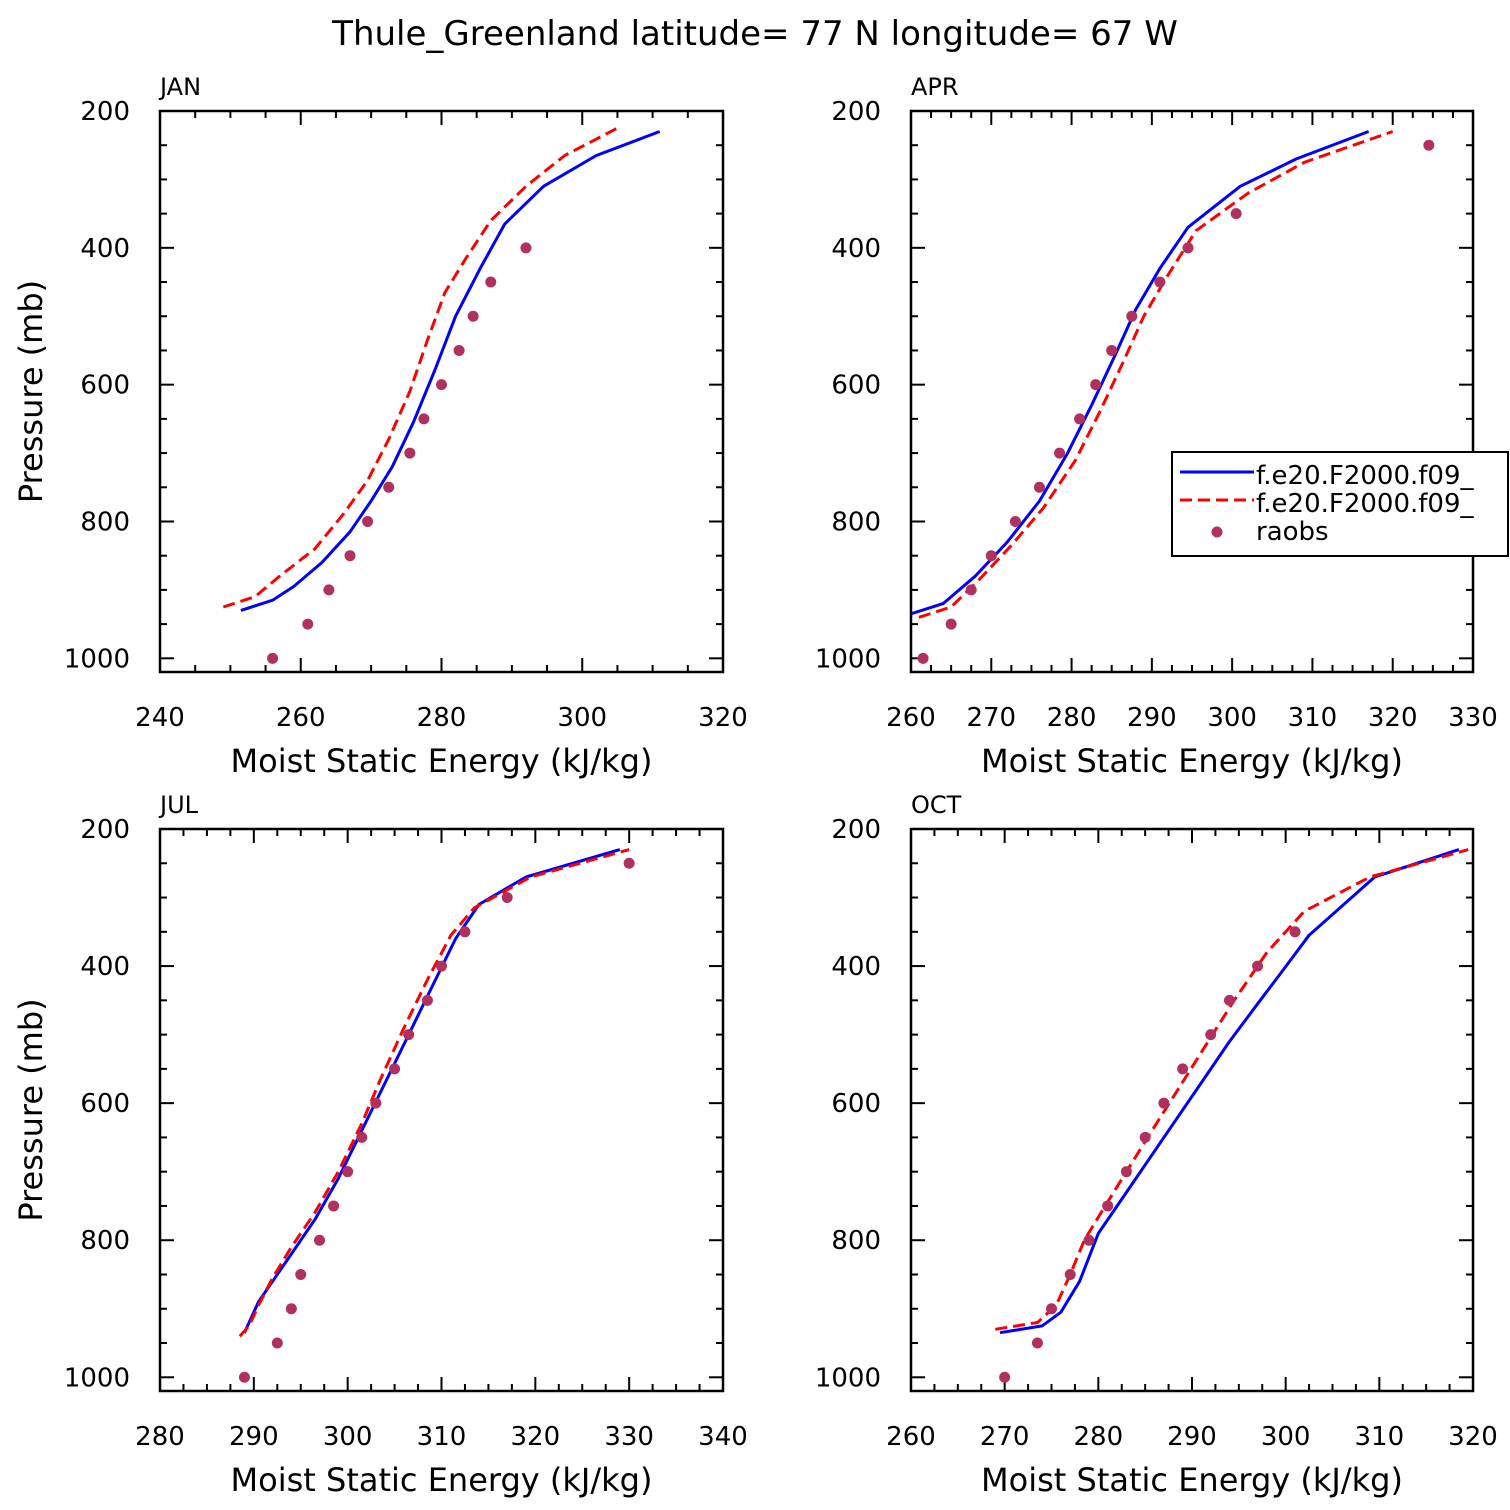 The image size is (1510, 1510). I want to click on panel-jul-xtick-label: 340, so click(723, 1437).